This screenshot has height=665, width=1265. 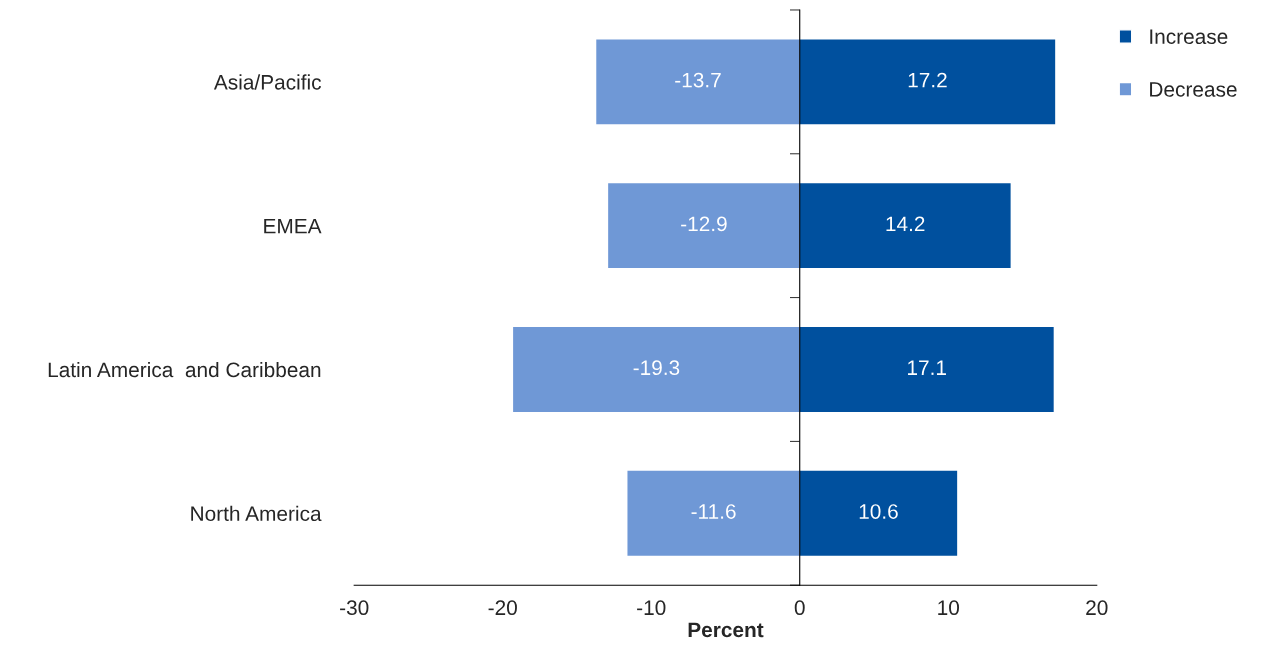 What do you see at coordinates (1097, 608) in the screenshot?
I see `x-tick-label: 20` at bounding box center [1097, 608].